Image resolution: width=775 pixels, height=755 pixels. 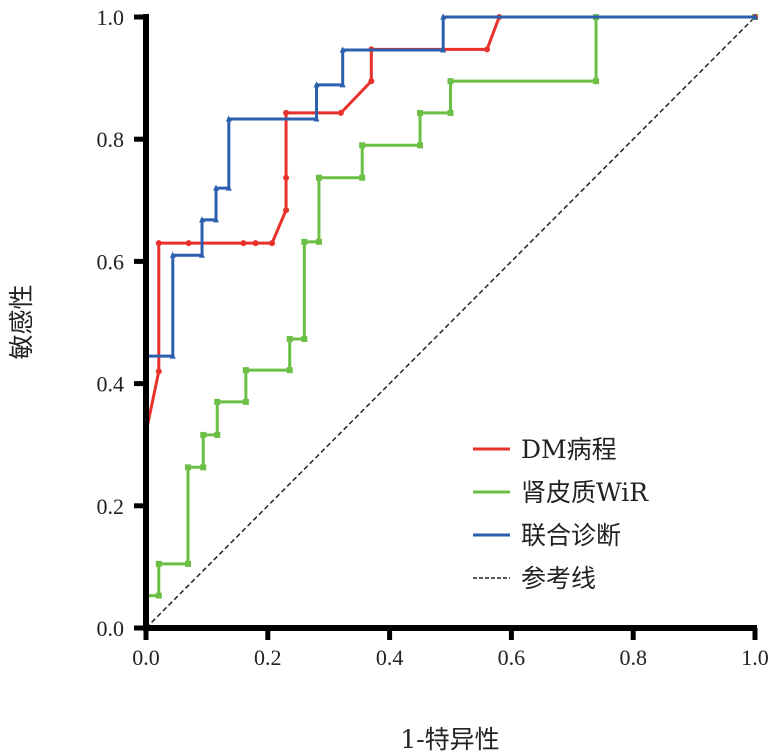 I want to click on y-tick-label: 0.4, so click(x=111, y=384).